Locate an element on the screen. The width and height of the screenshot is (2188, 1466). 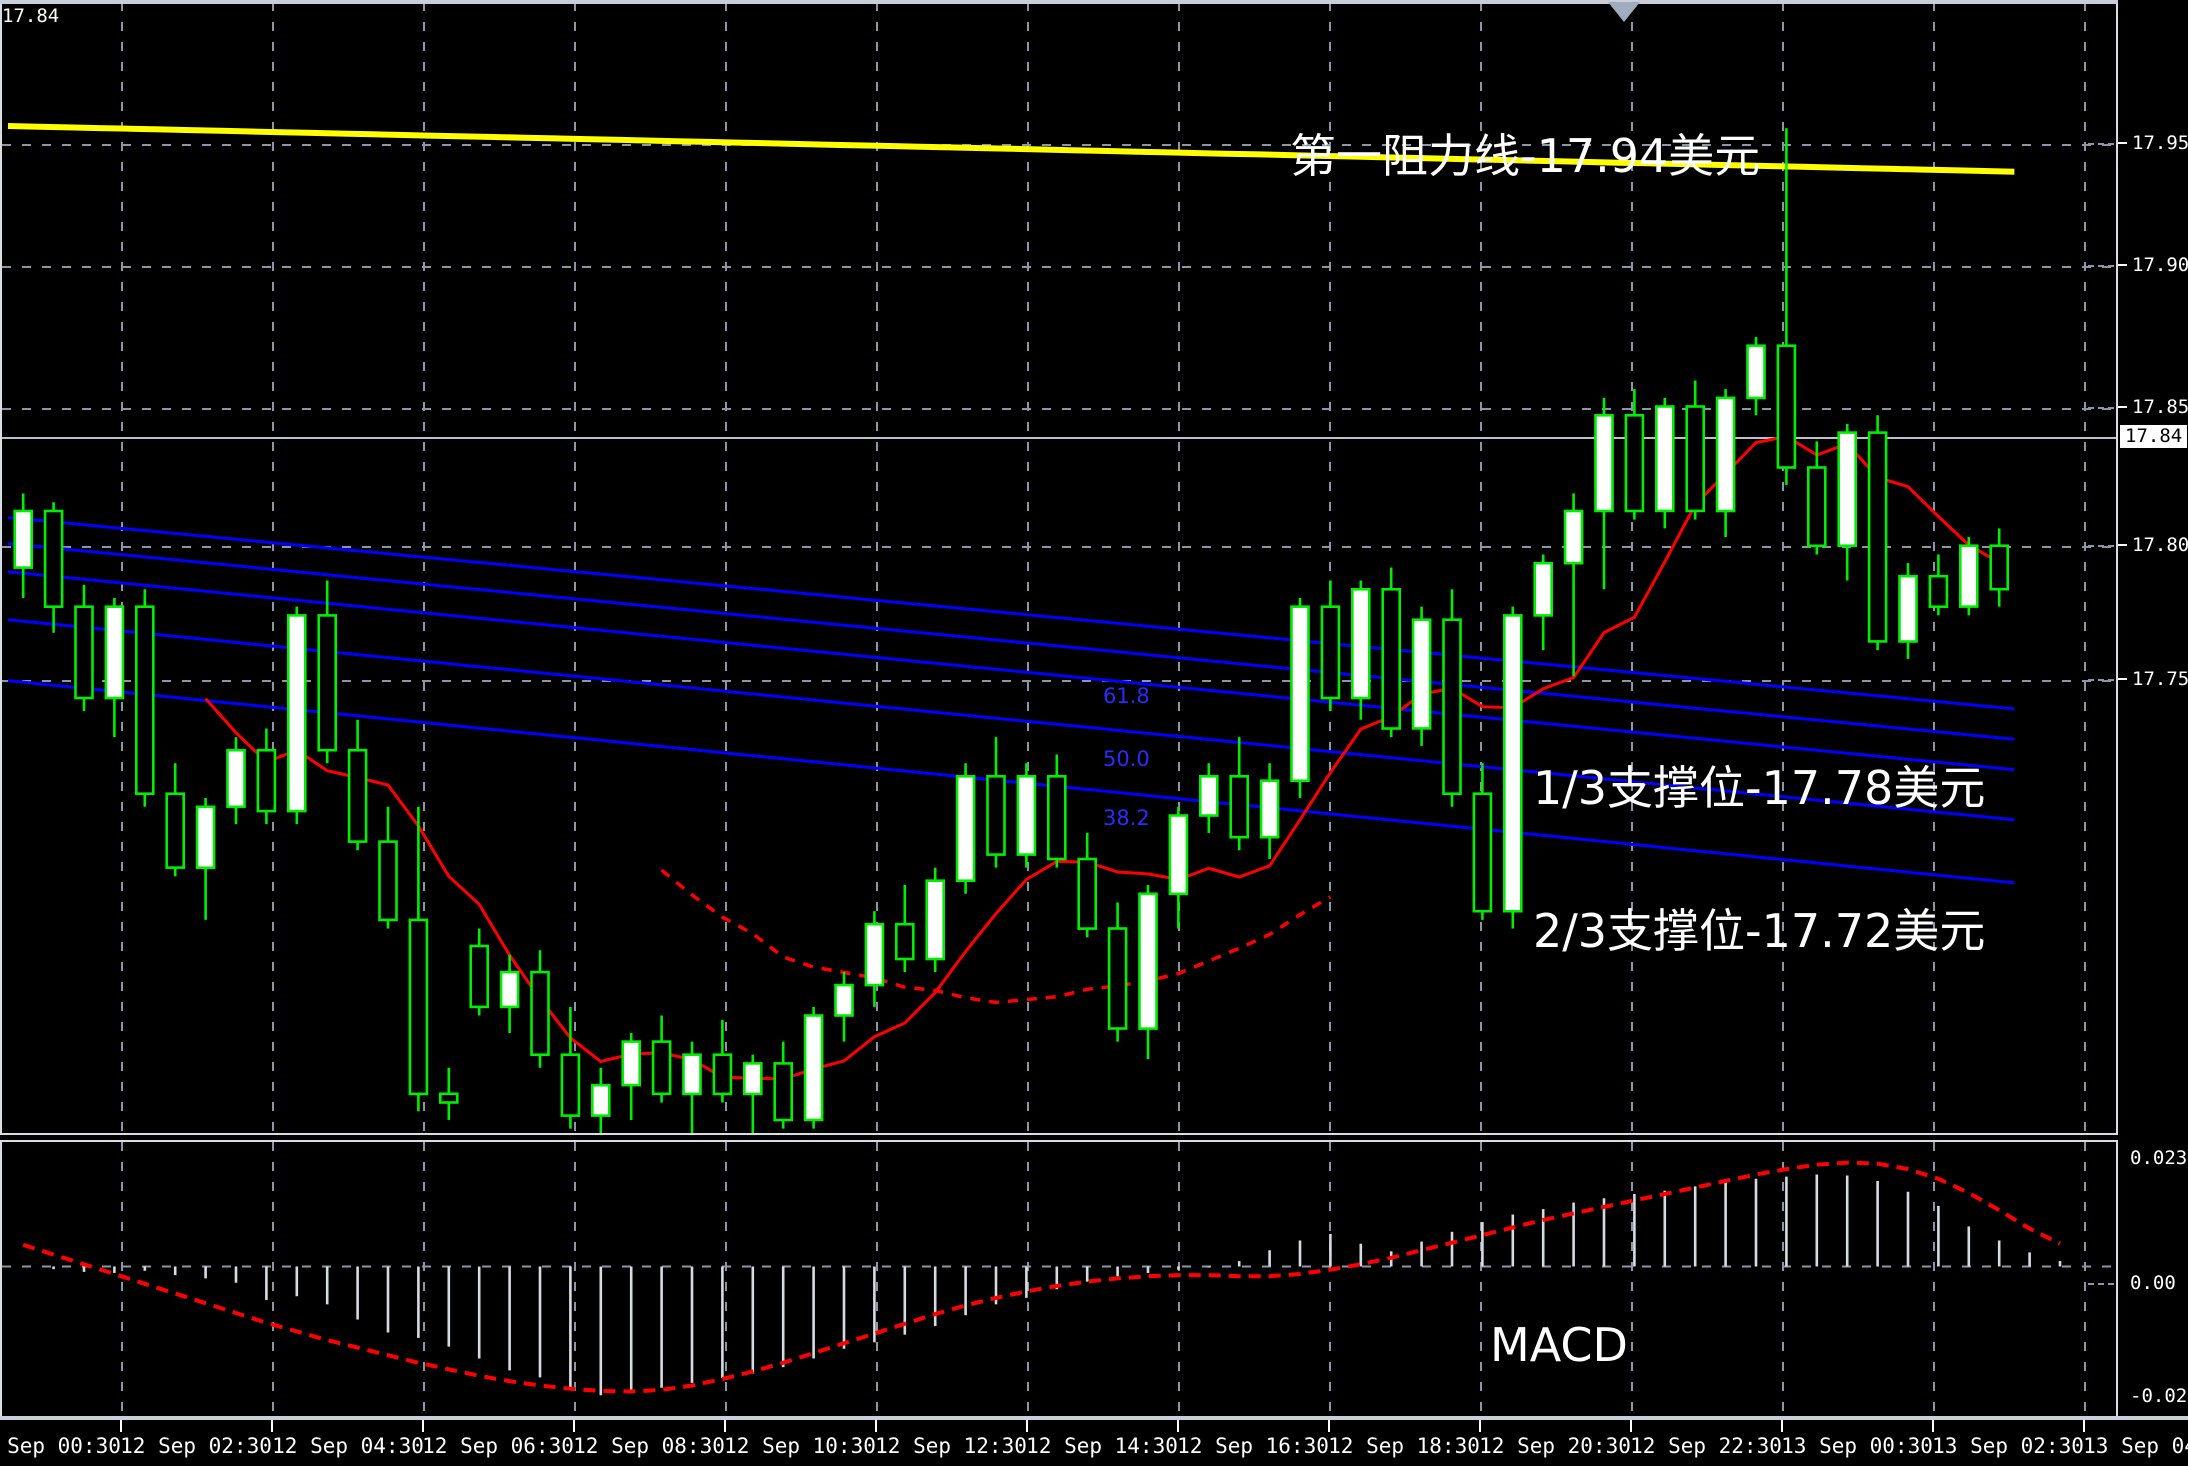
time-tick-label: 12 Sep 02:30 is located at coordinates (196, 1446).